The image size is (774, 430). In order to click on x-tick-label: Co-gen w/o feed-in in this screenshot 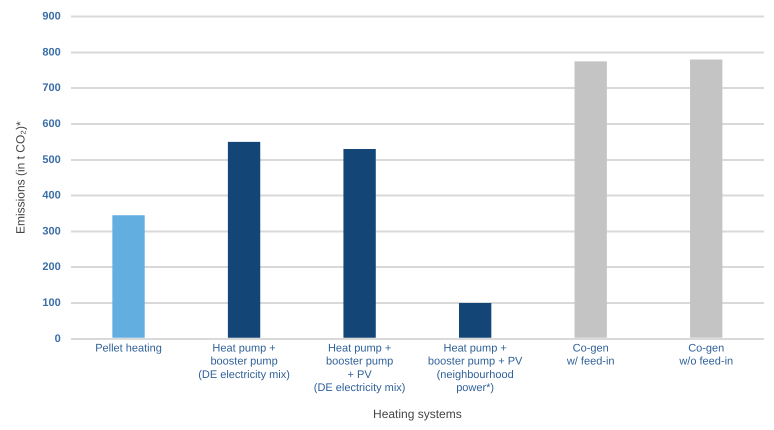, I will do `click(706, 355)`.